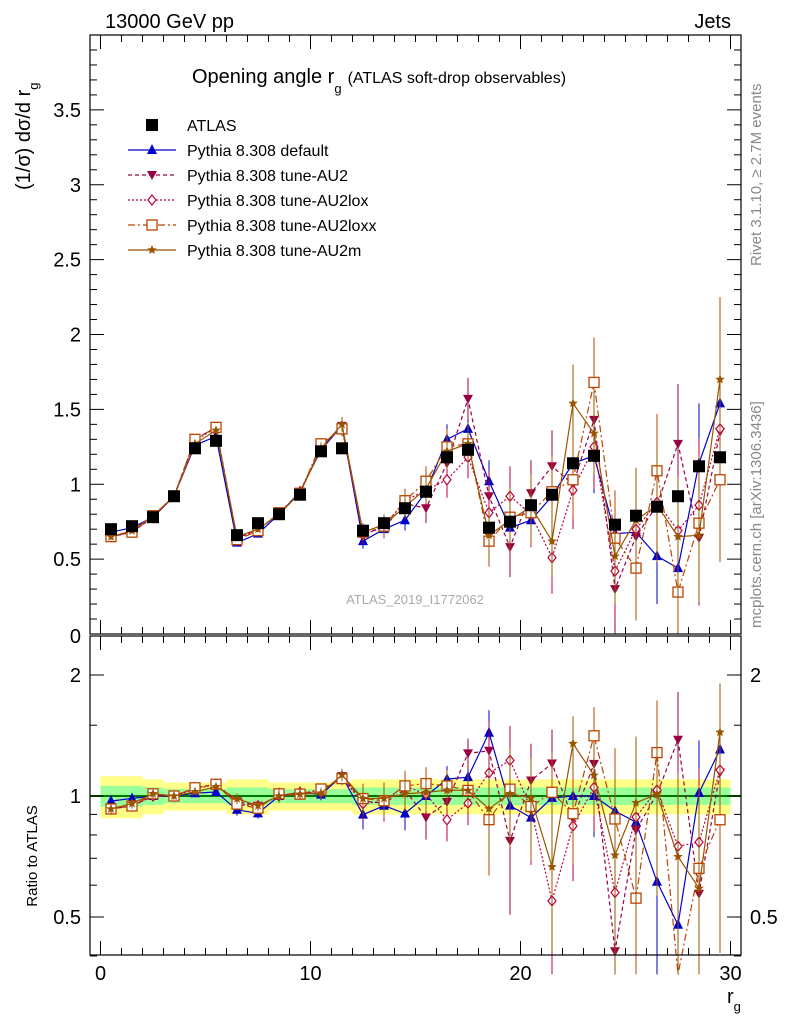 The height and width of the screenshot is (1024, 786). What do you see at coordinates (67, 410) in the screenshot?
I see `y-tick-label-main: 1.5` at bounding box center [67, 410].